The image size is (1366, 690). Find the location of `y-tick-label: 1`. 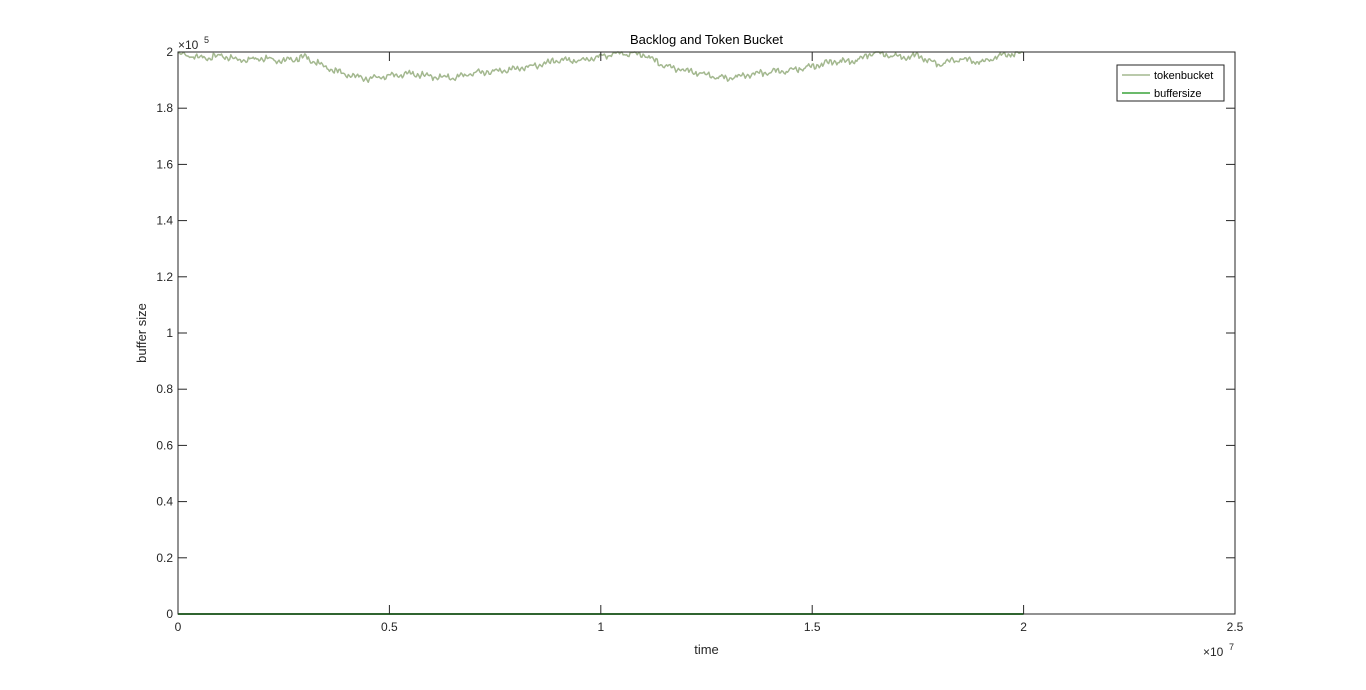

y-tick-label: 1 is located at coordinates (169, 333).